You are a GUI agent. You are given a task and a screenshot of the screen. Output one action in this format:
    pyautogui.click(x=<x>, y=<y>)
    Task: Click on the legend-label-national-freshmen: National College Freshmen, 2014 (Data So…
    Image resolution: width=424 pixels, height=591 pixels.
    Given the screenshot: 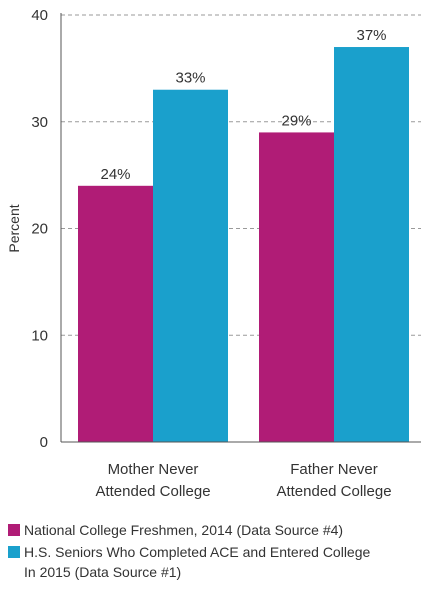 What is the action you would take?
    pyautogui.click(x=184, y=530)
    